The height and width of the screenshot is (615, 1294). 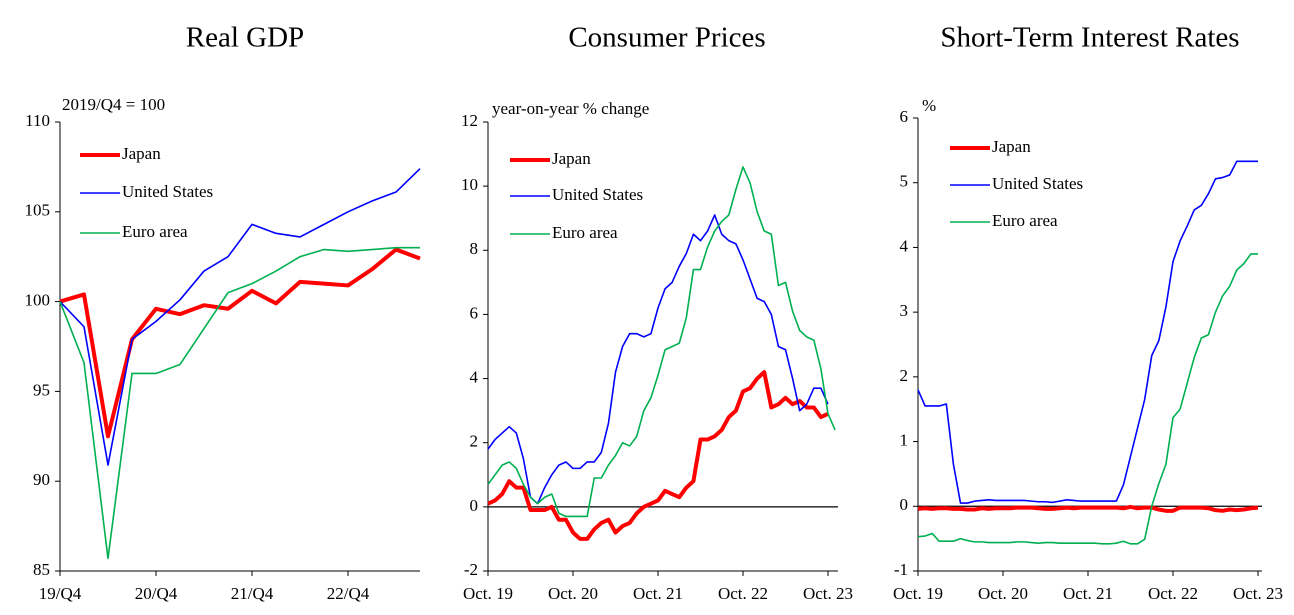 I want to click on y-tick-label: 85, so click(x=41, y=569).